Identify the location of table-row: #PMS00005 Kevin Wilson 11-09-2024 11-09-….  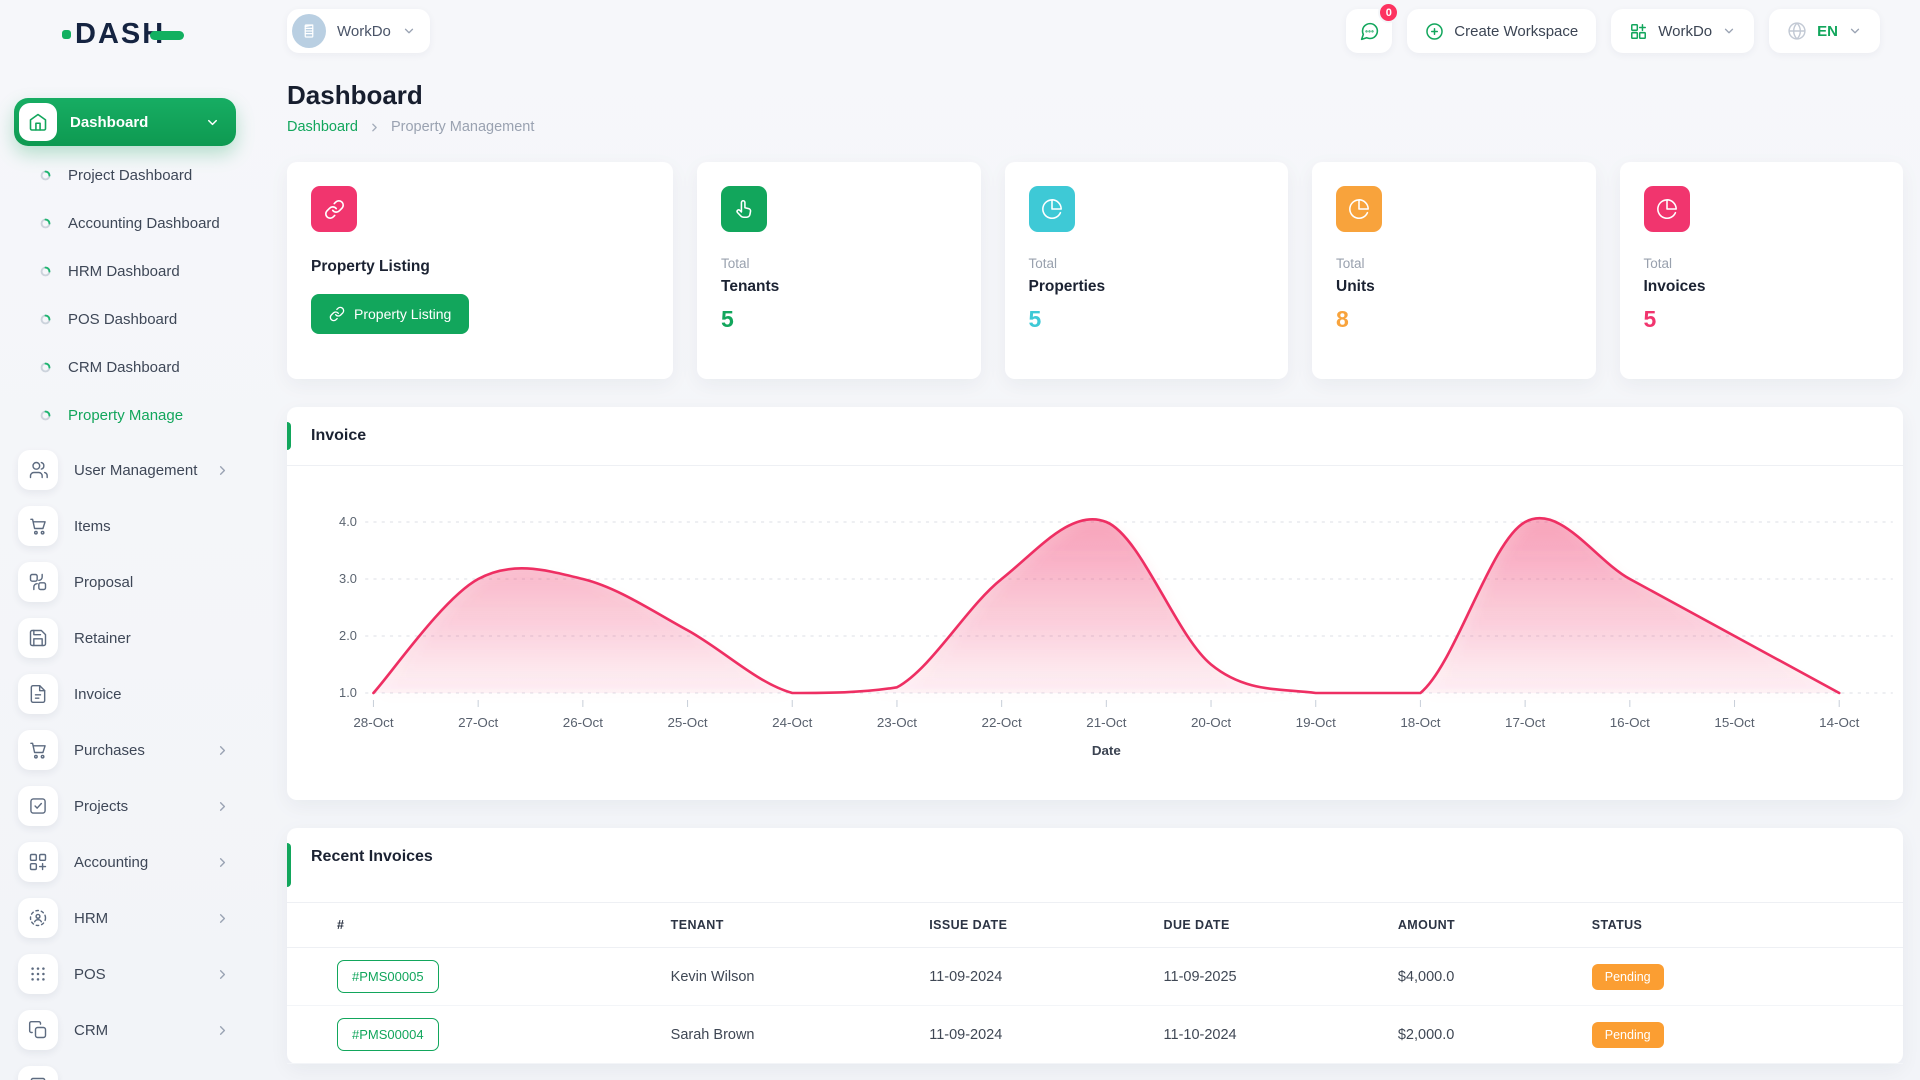
(1095, 976).